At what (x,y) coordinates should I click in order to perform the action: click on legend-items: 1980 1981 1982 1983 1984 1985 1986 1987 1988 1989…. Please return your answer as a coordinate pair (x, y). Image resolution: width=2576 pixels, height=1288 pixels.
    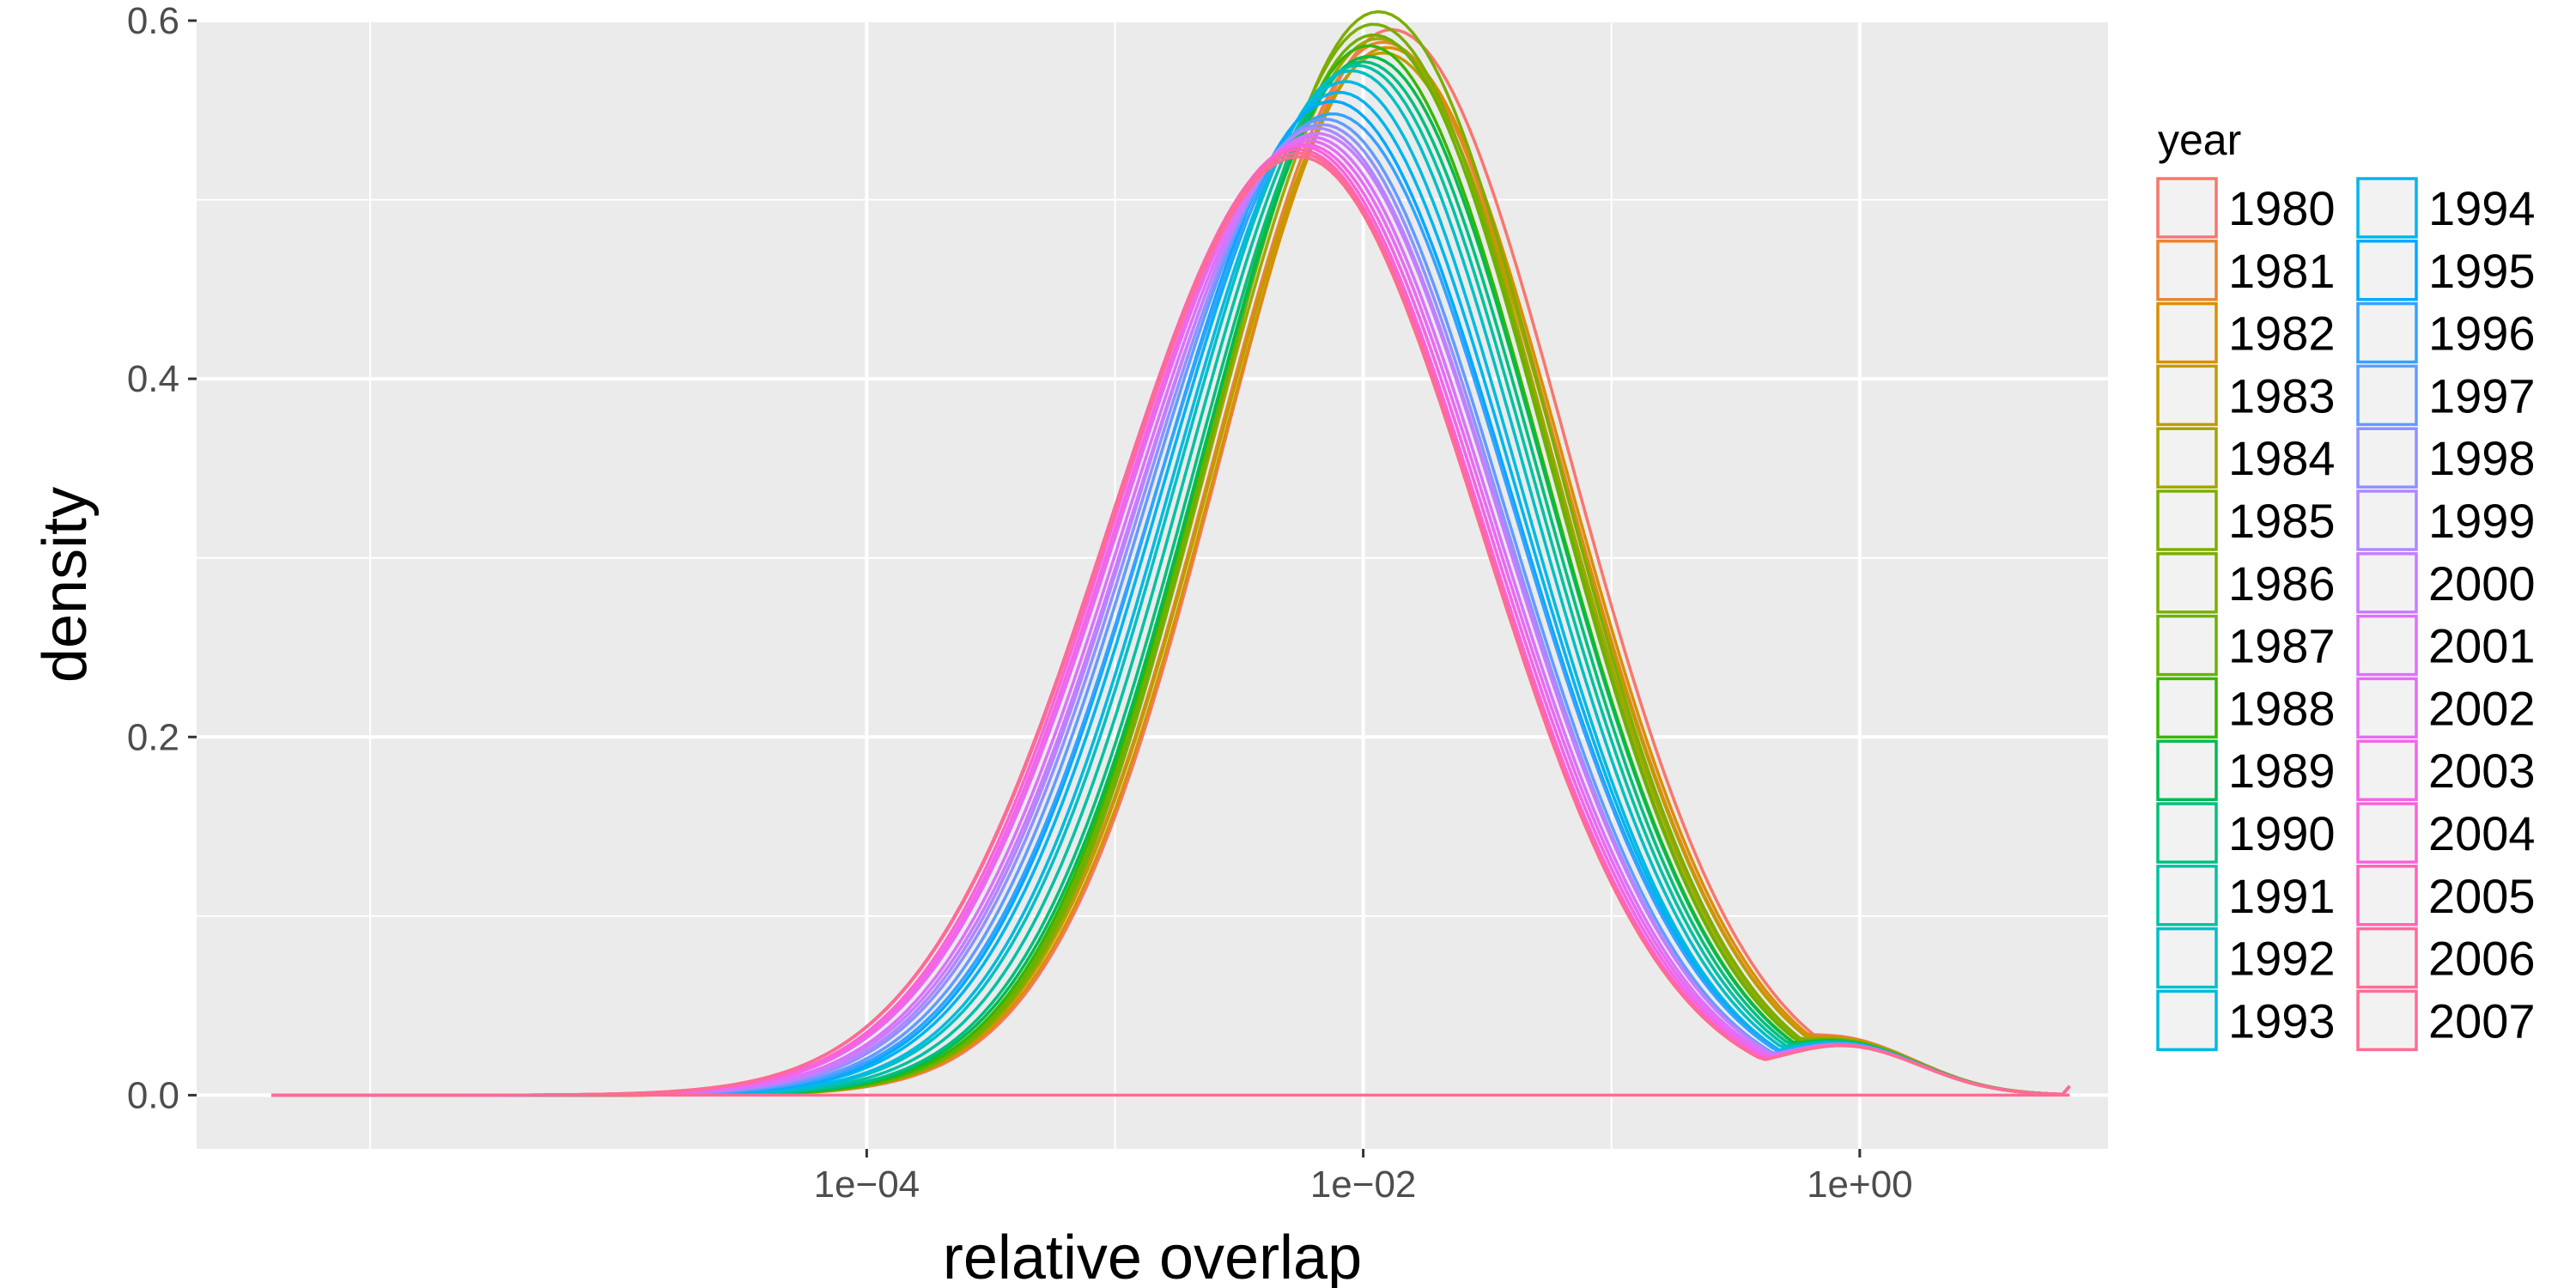
    Looking at the image, I should click on (2347, 614).